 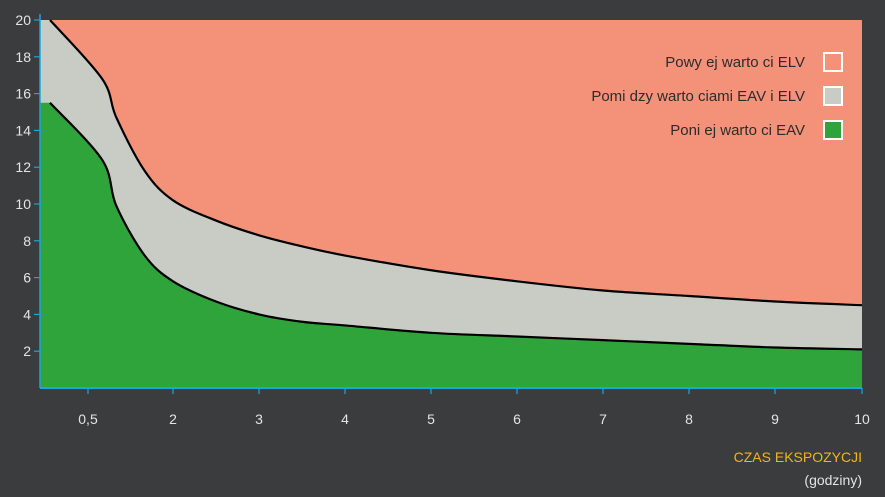 I want to click on x-tick-label: 2, so click(x=173, y=419).